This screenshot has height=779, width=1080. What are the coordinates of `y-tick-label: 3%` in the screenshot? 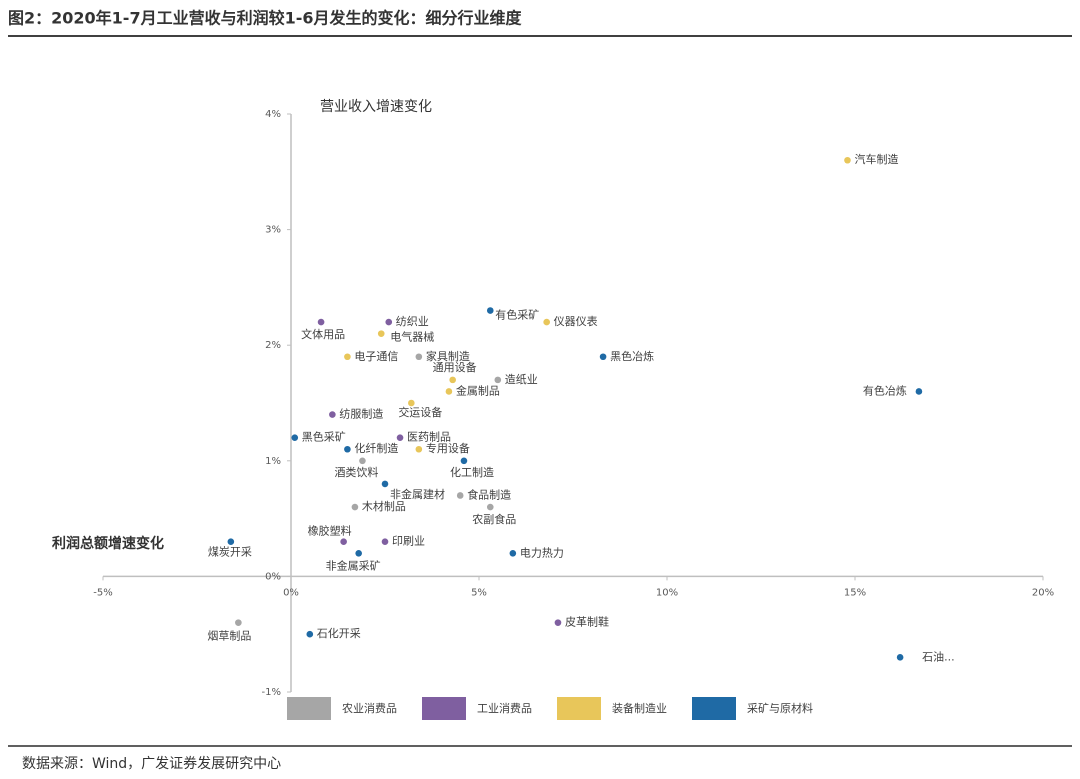 It's located at (273, 230).